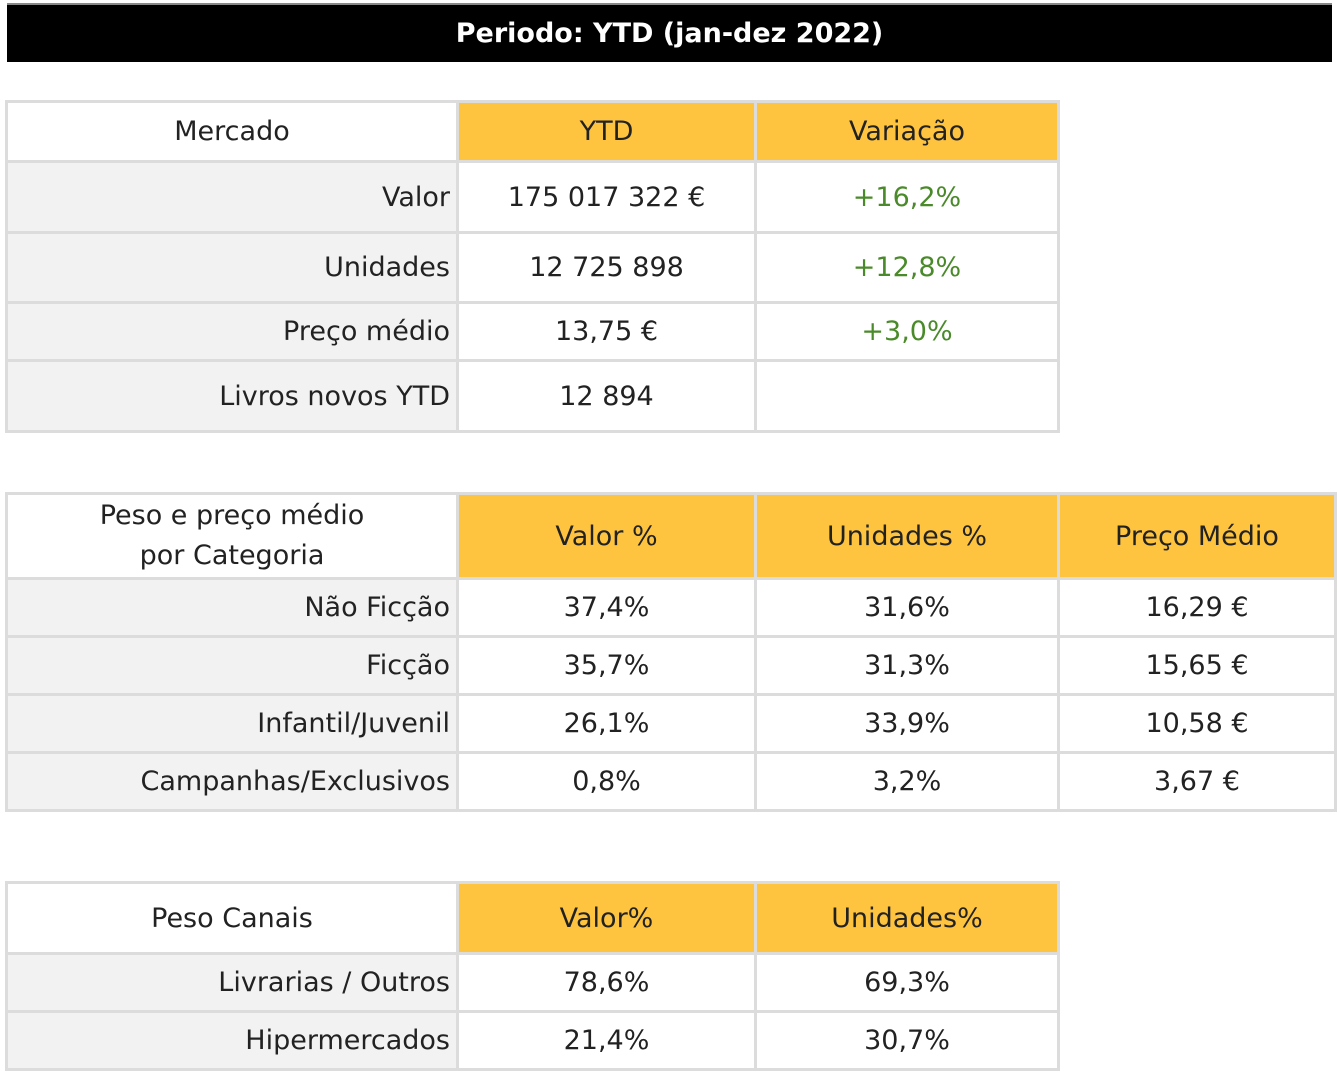 This screenshot has height=1073, width=1338. What do you see at coordinates (232, 536) in the screenshot?
I see `category-header-label: Peso e preço médio por Categoria` at bounding box center [232, 536].